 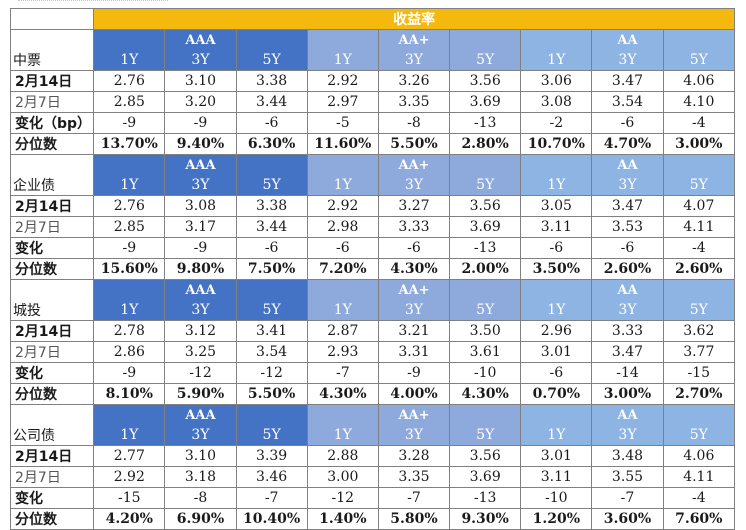 What do you see at coordinates (414, 102) in the screenshot?
I see `value-cell: 3.35` at bounding box center [414, 102].